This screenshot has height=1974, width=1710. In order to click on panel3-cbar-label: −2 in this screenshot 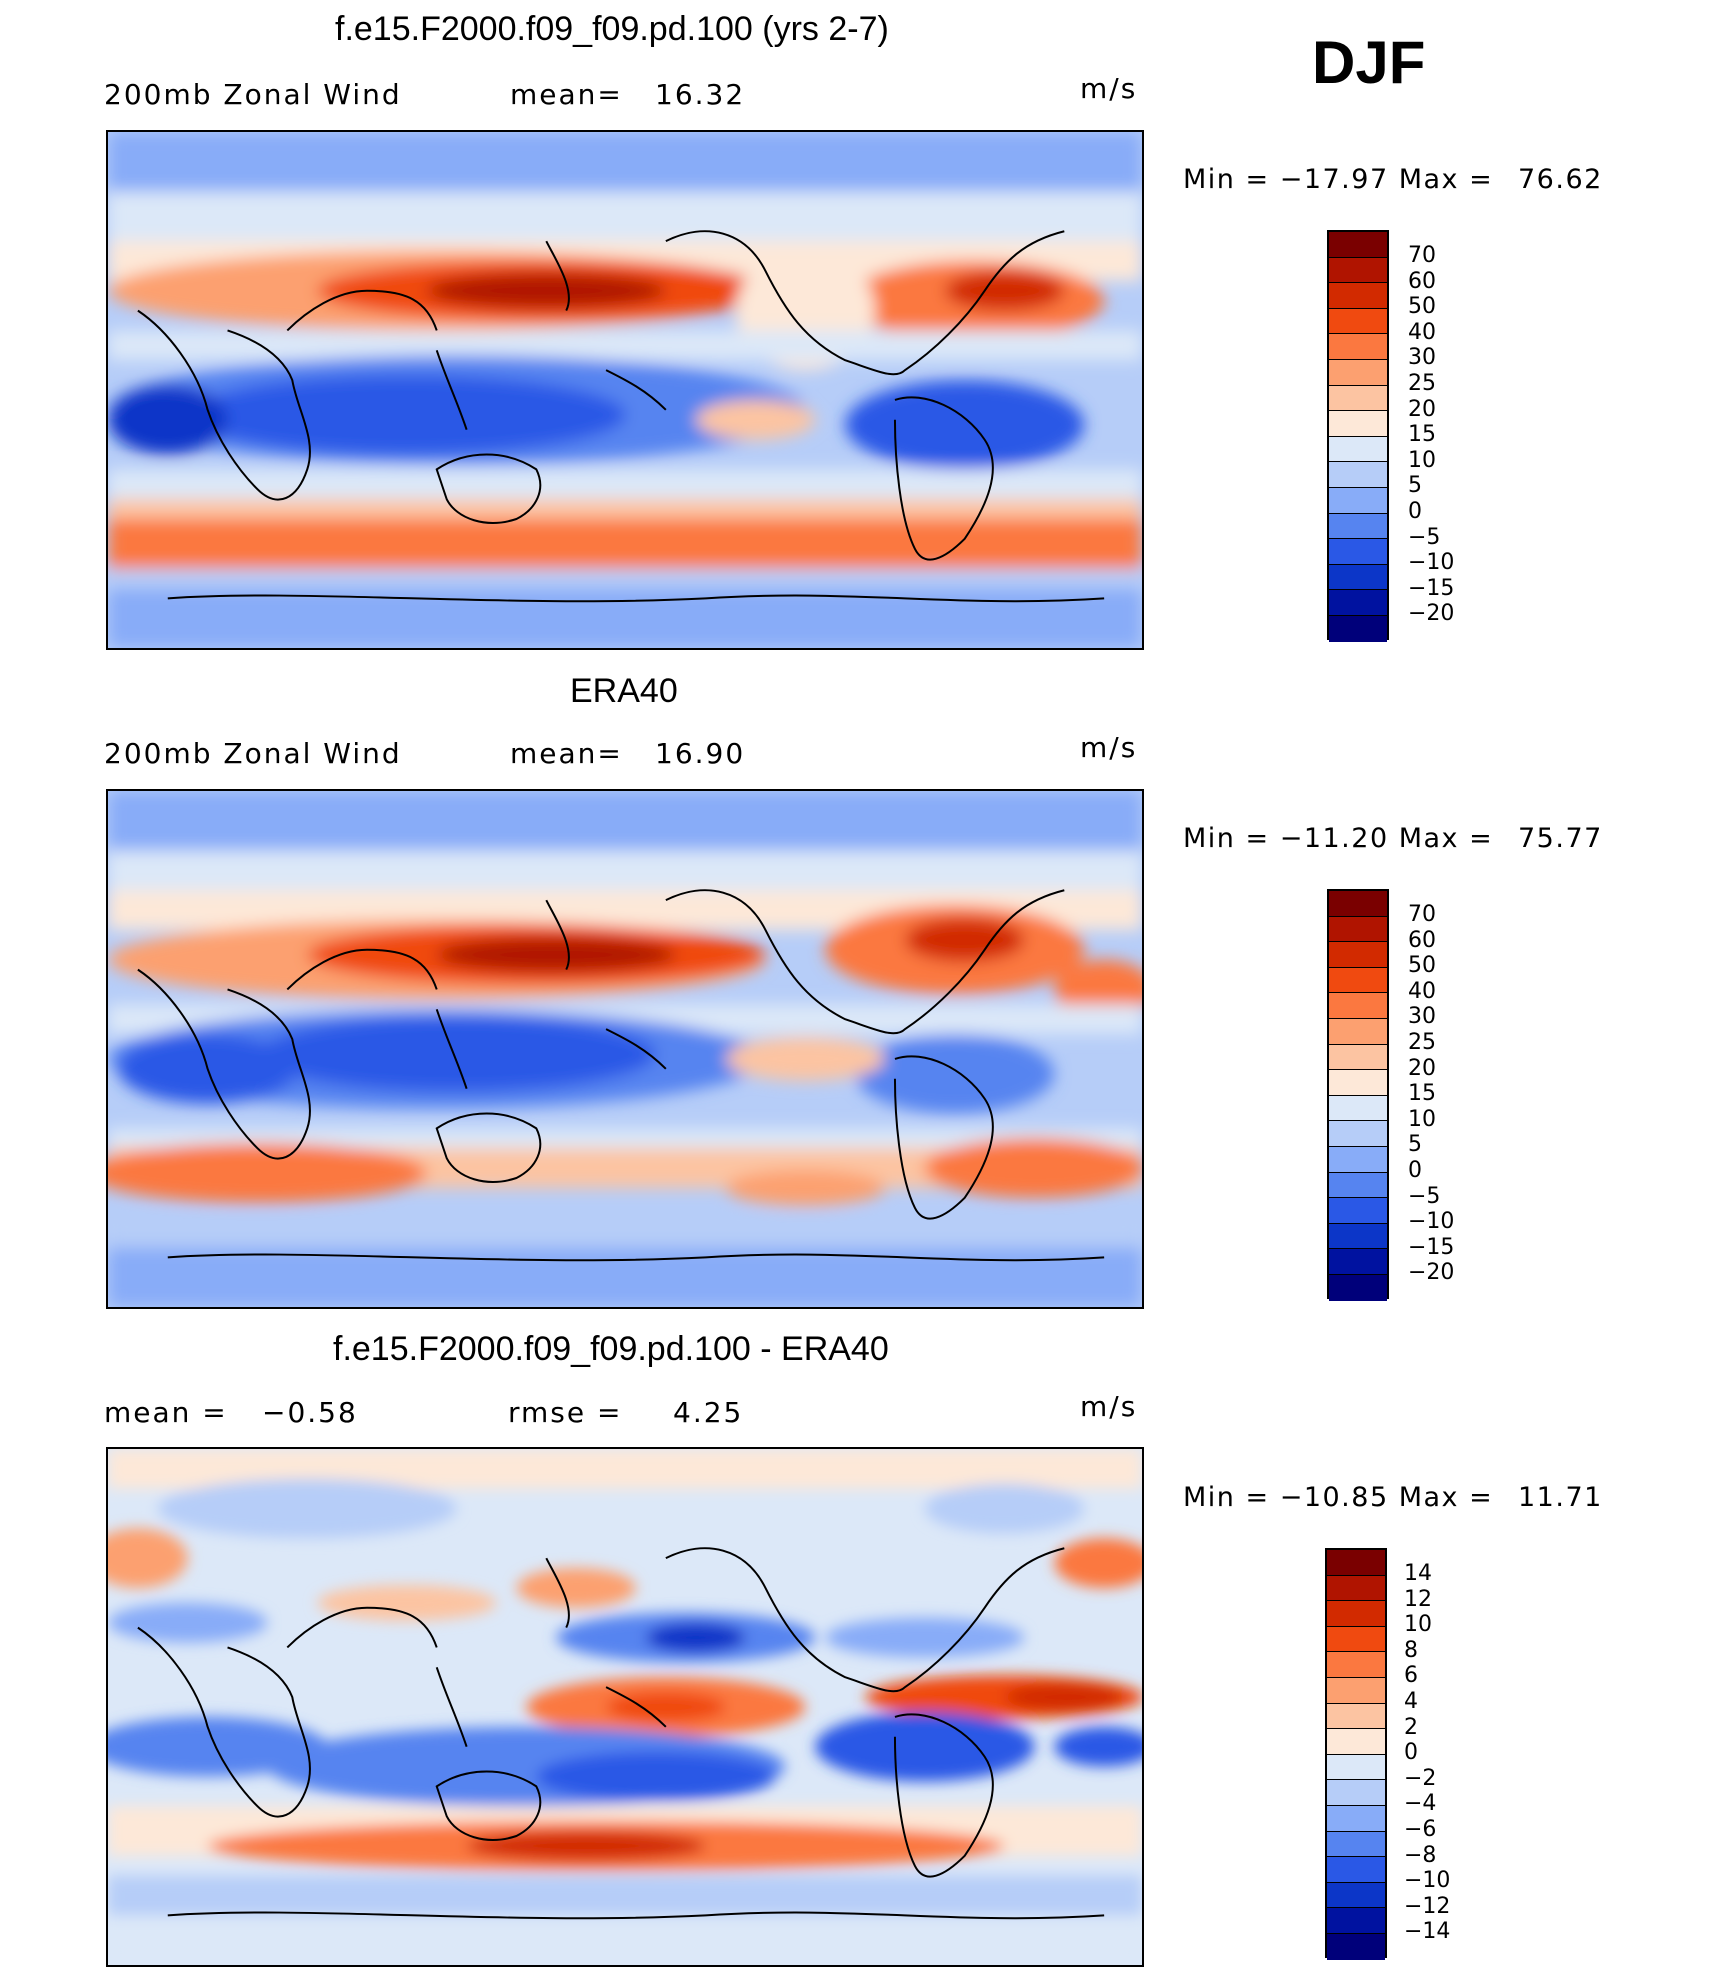, I will do `click(1420, 1778)`.